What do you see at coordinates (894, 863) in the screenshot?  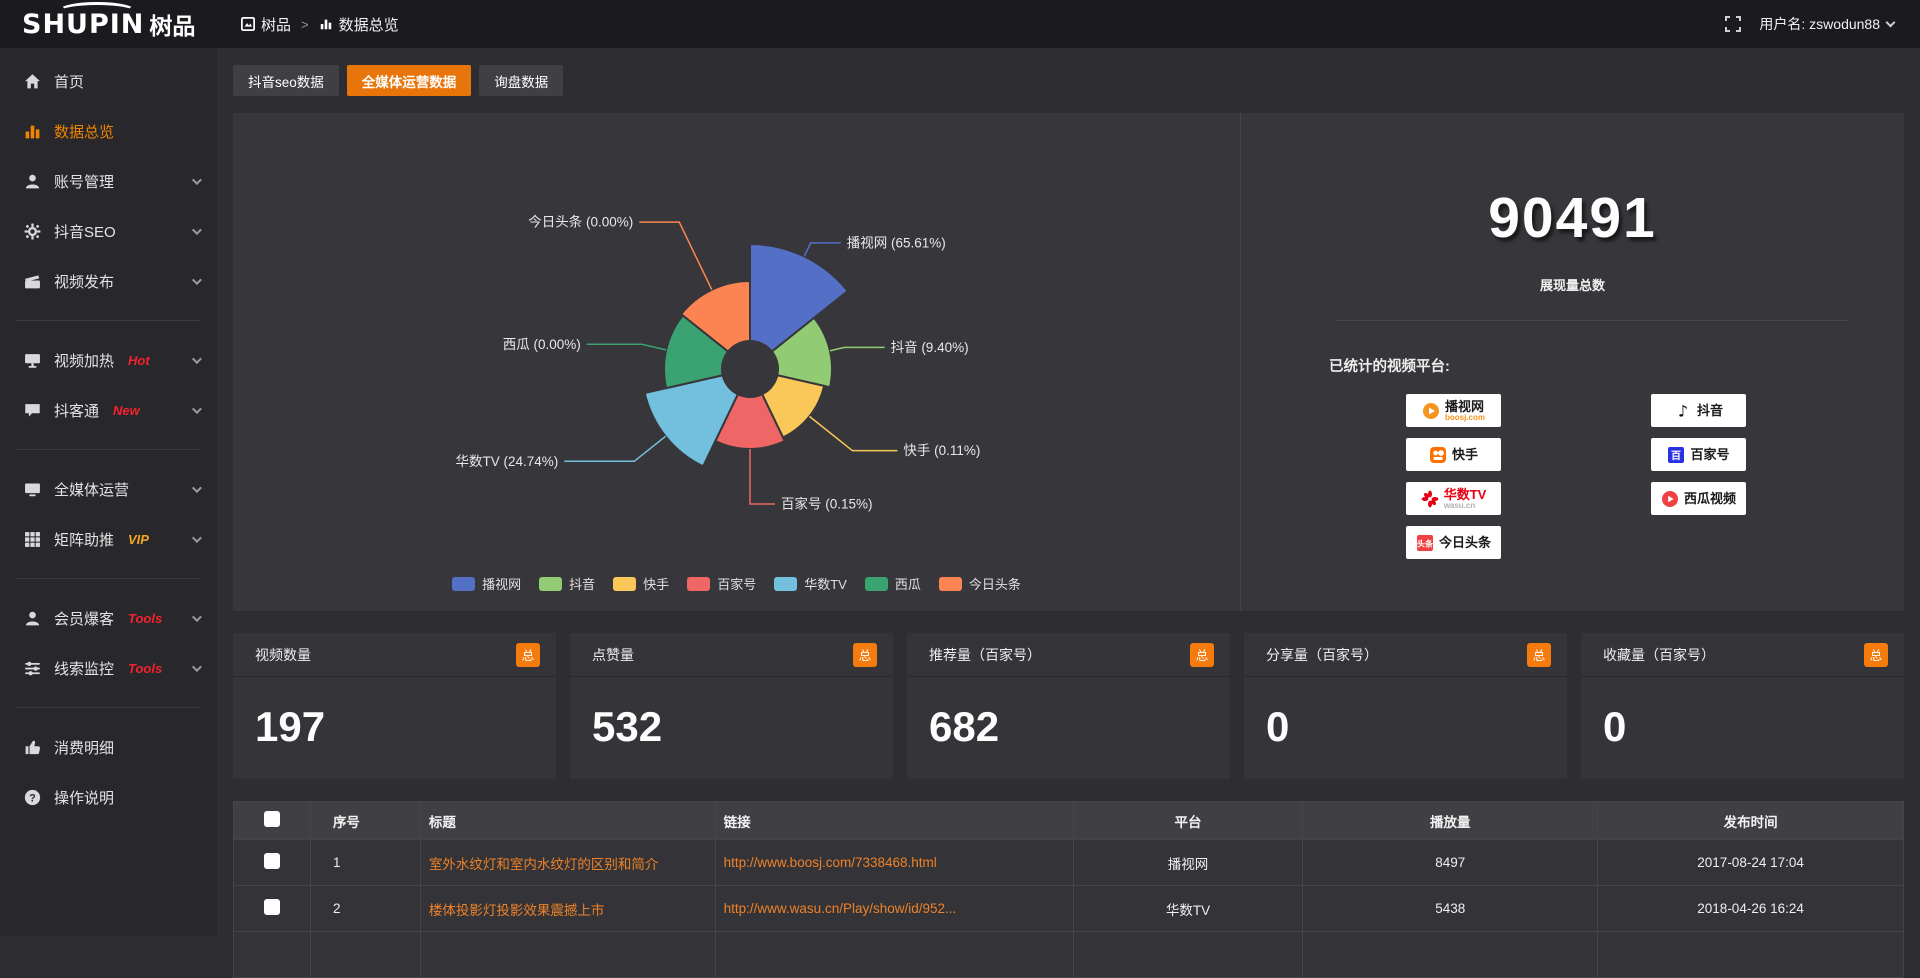 I see `video-url-link: http://www.boosj.com/7338468.html` at bounding box center [894, 863].